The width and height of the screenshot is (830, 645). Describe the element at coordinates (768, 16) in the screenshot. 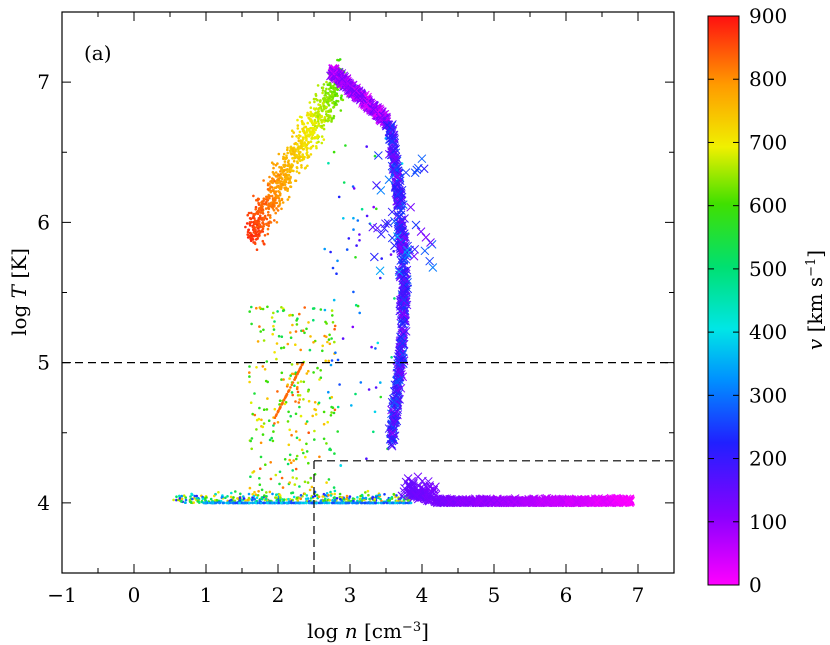

I see `colorbar-tick-label: 900` at that location.